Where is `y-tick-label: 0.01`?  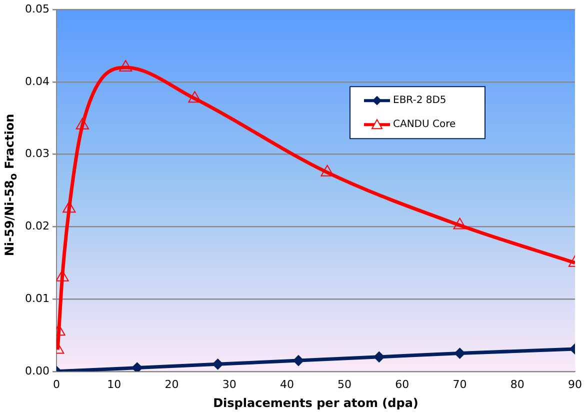 y-tick-label: 0.01 is located at coordinates (37, 298).